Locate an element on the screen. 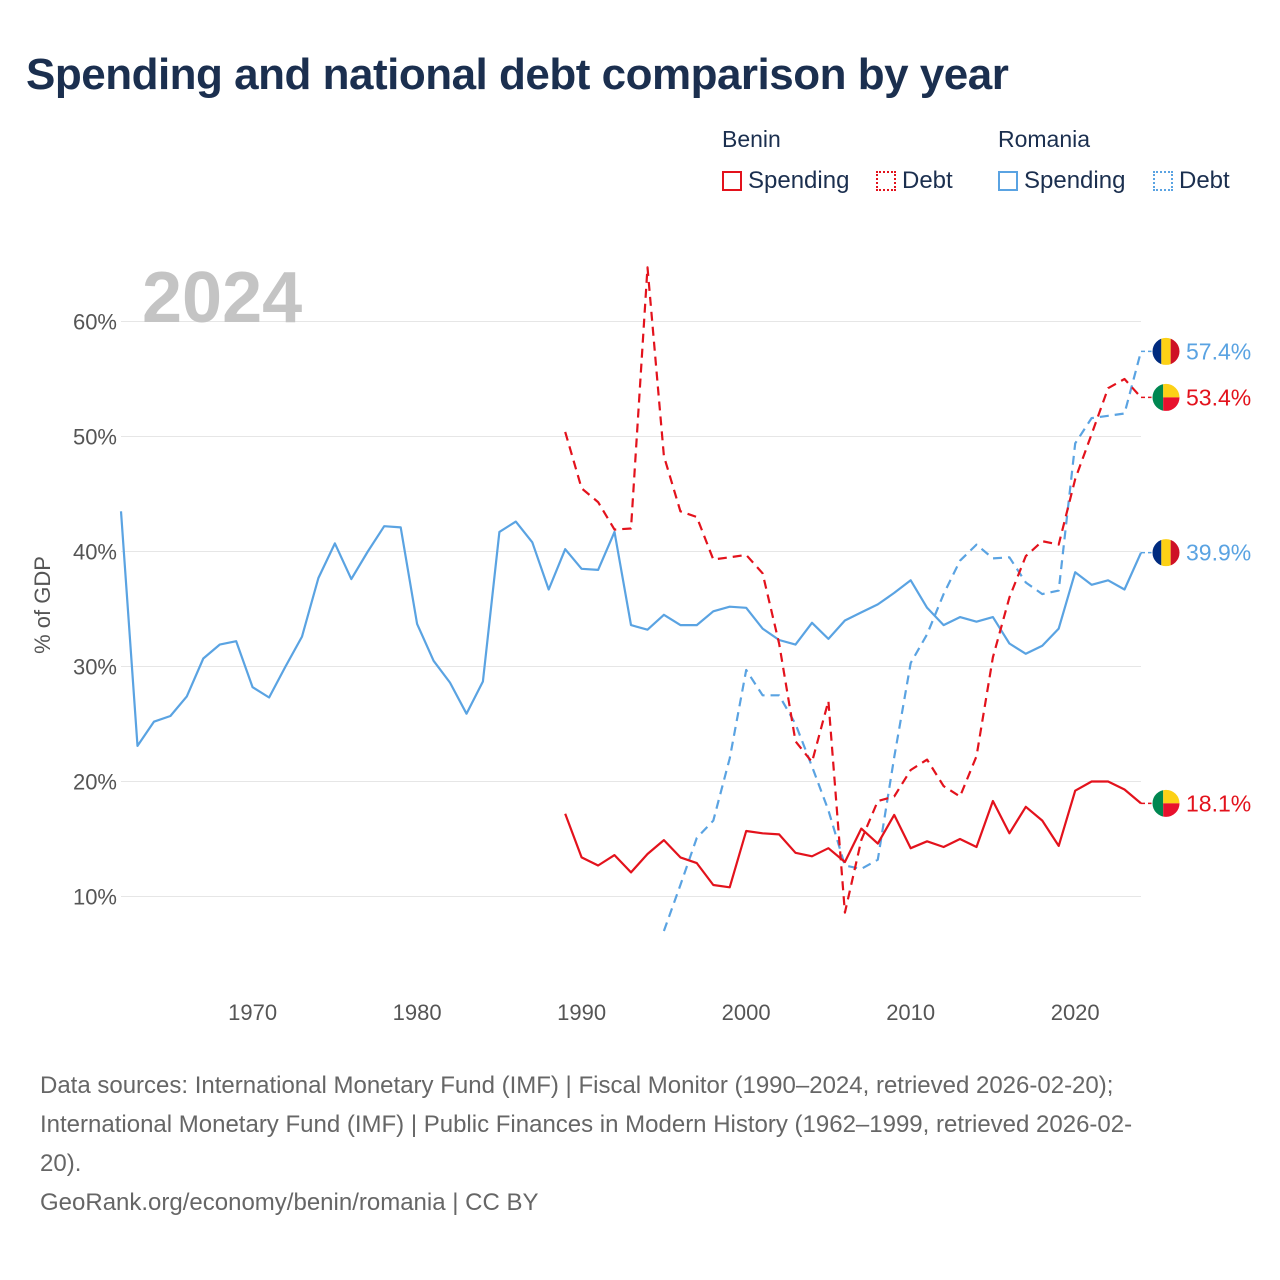  y-axis-ticks: 10% 20% 30% 40% 50% 60% is located at coordinates (95, 610).